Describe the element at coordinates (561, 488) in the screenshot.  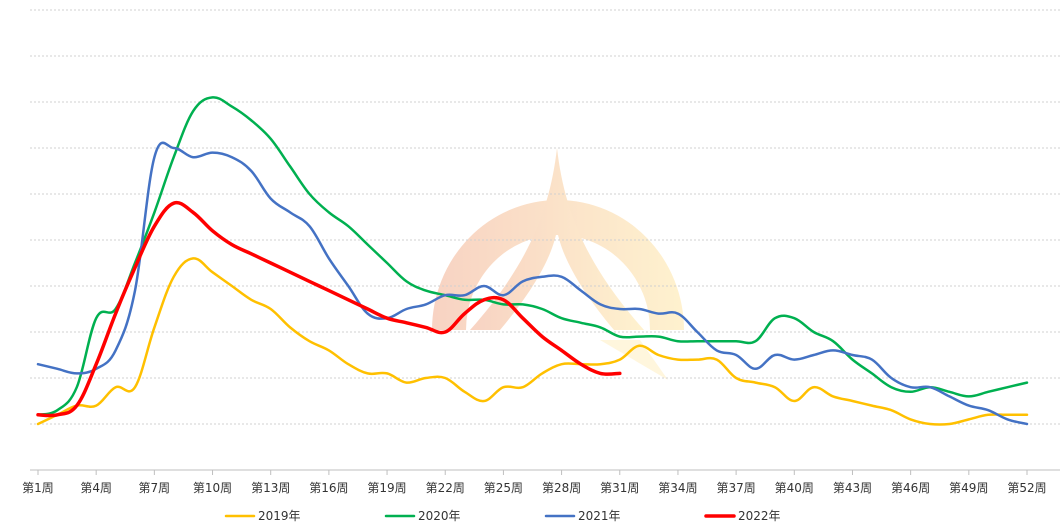
I see `x-tick-label: 第28周` at that location.